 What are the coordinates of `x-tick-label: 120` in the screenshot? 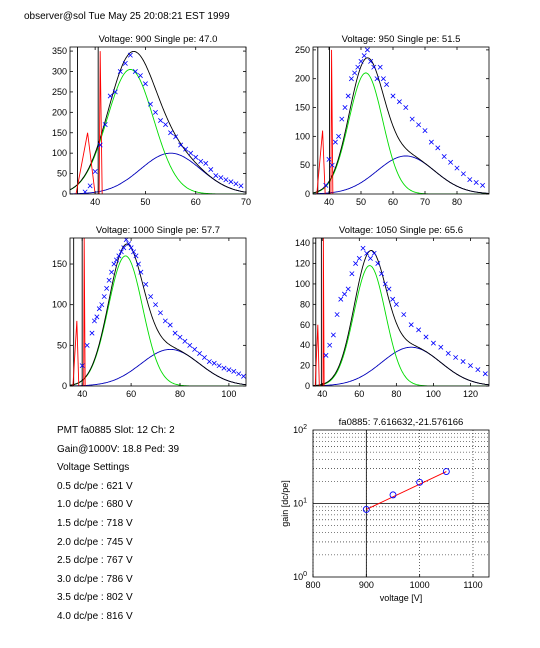 It's located at (470, 394).